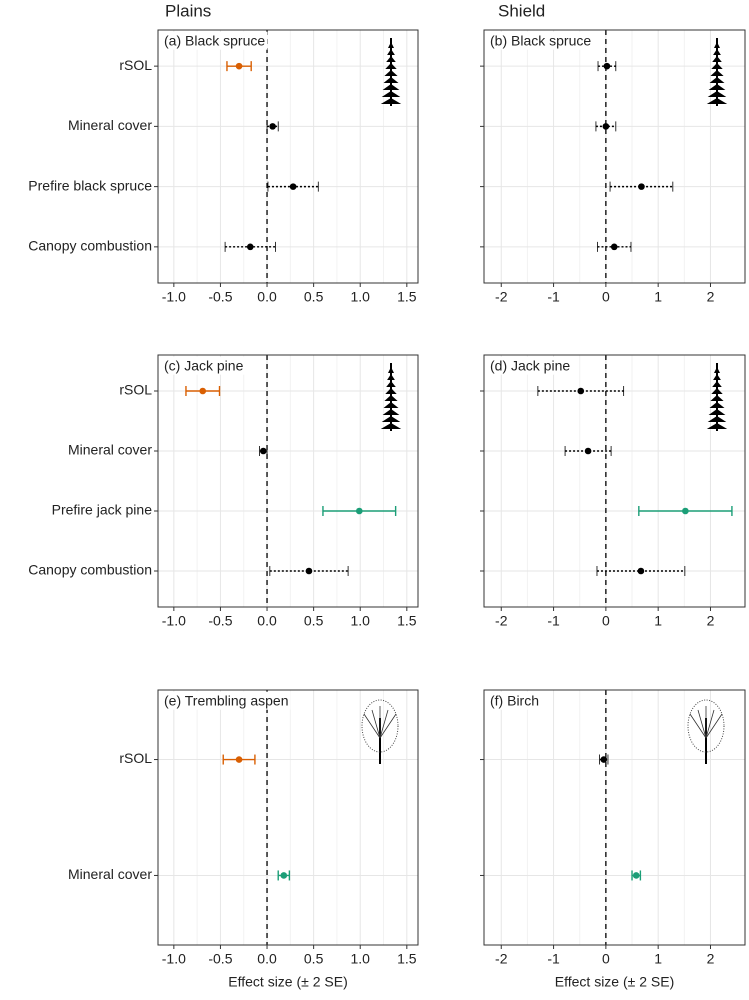 This screenshot has width=749, height=1000. Describe the element at coordinates (90, 185) in the screenshot. I see `category-label: Prefire black spruce` at that location.